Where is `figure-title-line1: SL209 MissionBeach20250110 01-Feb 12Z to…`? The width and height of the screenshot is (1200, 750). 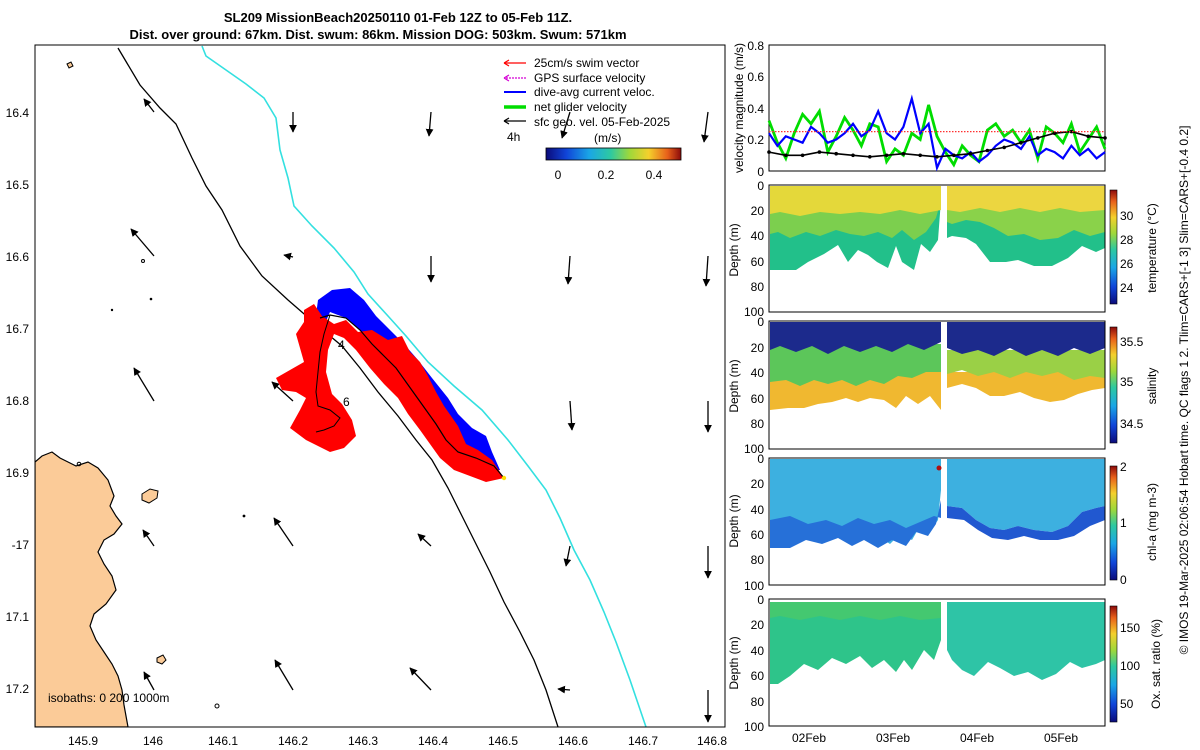 figure-title-line1: SL209 MissionBeach20250110 01-Feb 12Z to… is located at coordinates (398, 17).